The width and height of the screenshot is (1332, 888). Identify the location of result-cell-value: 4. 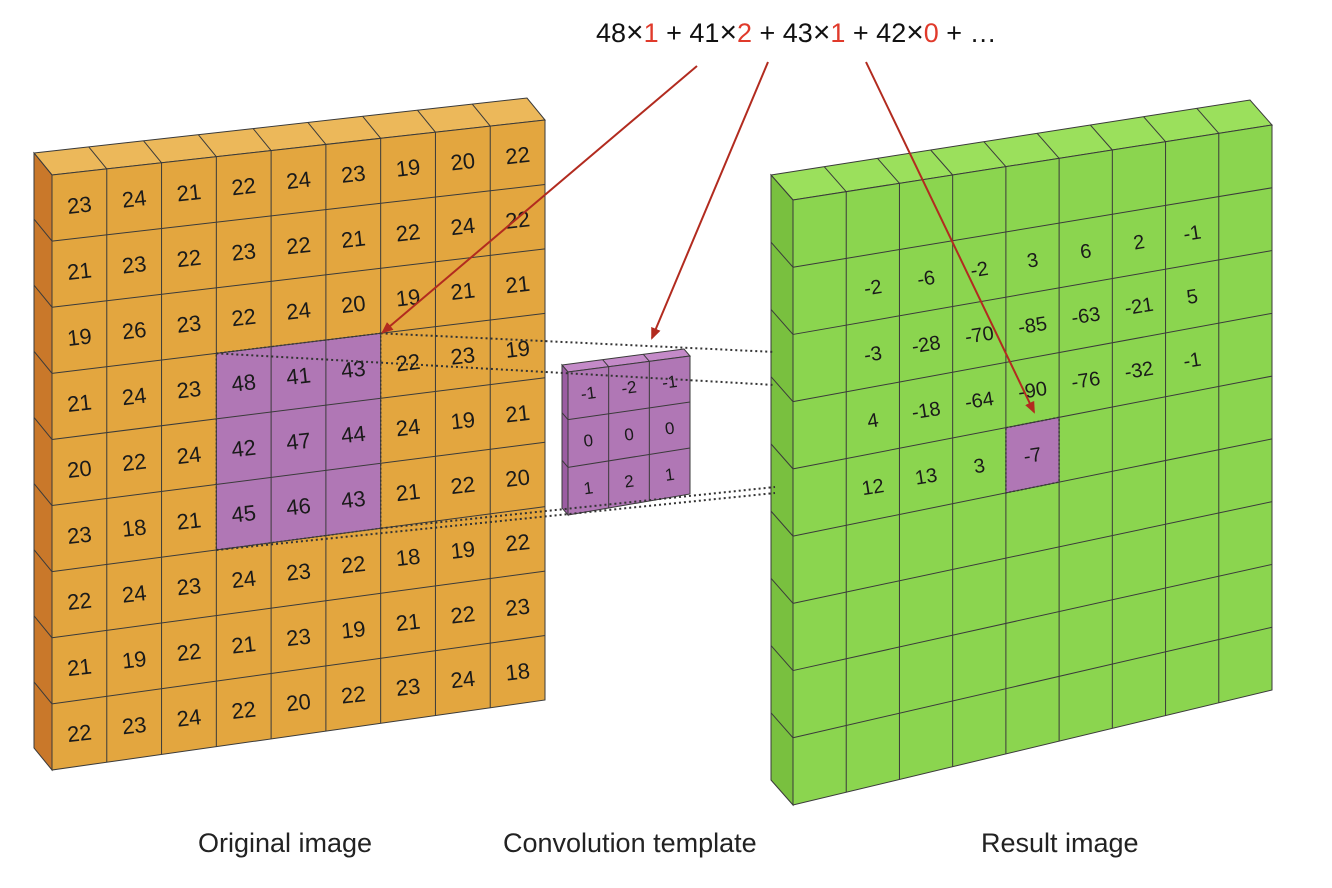
(873, 420).